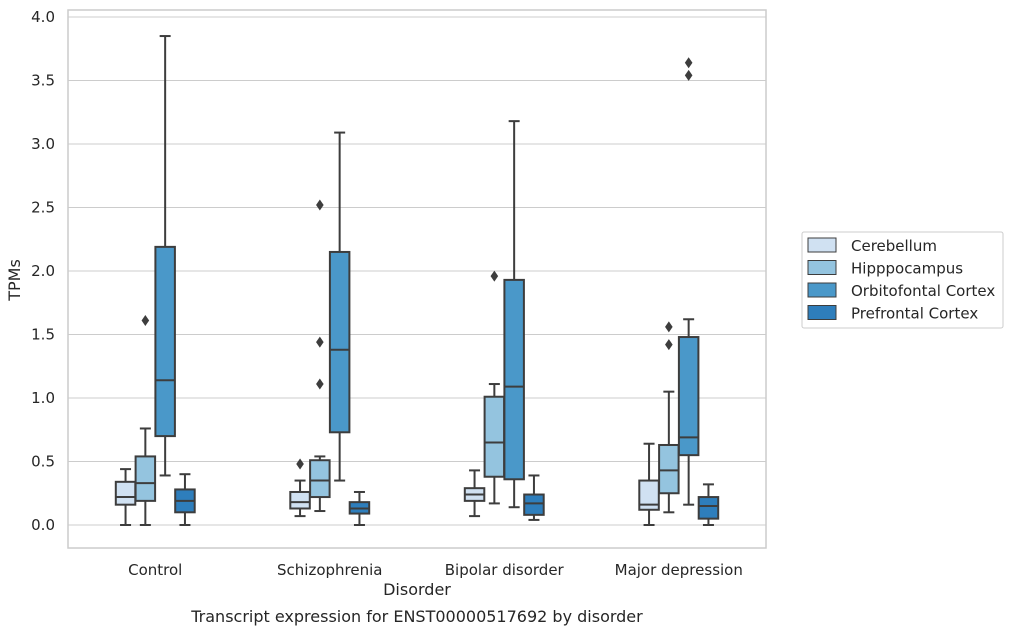 Image resolution: width=1014 pixels, height=635 pixels. Describe the element at coordinates (43, 81) in the screenshot. I see `y-tick-label: 3.5` at that location.